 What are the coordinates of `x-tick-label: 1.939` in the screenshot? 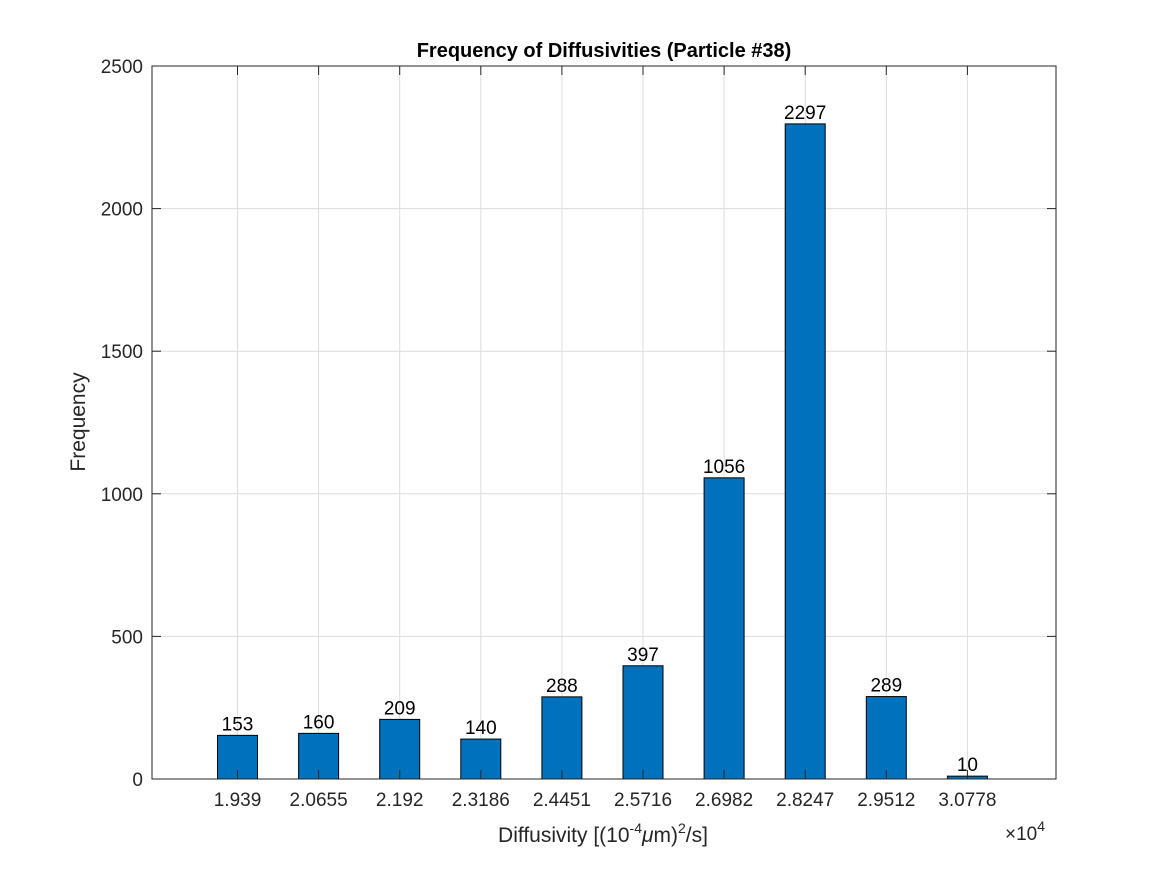 It's located at (238, 800).